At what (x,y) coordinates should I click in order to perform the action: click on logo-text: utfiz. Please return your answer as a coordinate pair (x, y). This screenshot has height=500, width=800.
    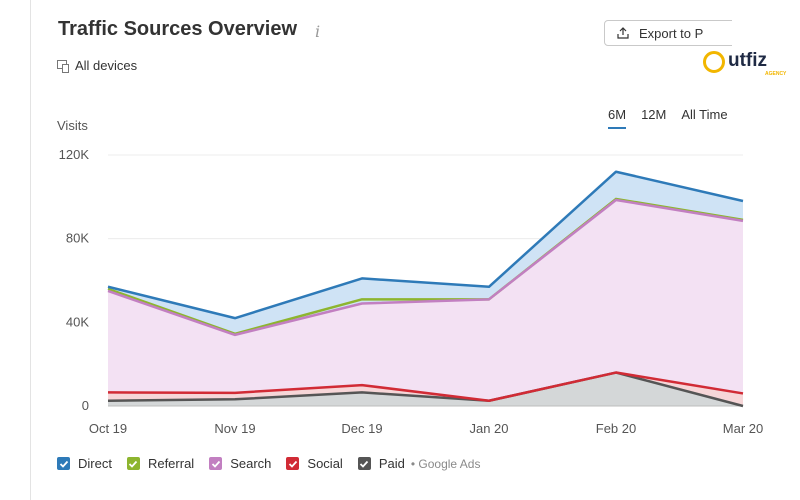
    Looking at the image, I should click on (748, 60).